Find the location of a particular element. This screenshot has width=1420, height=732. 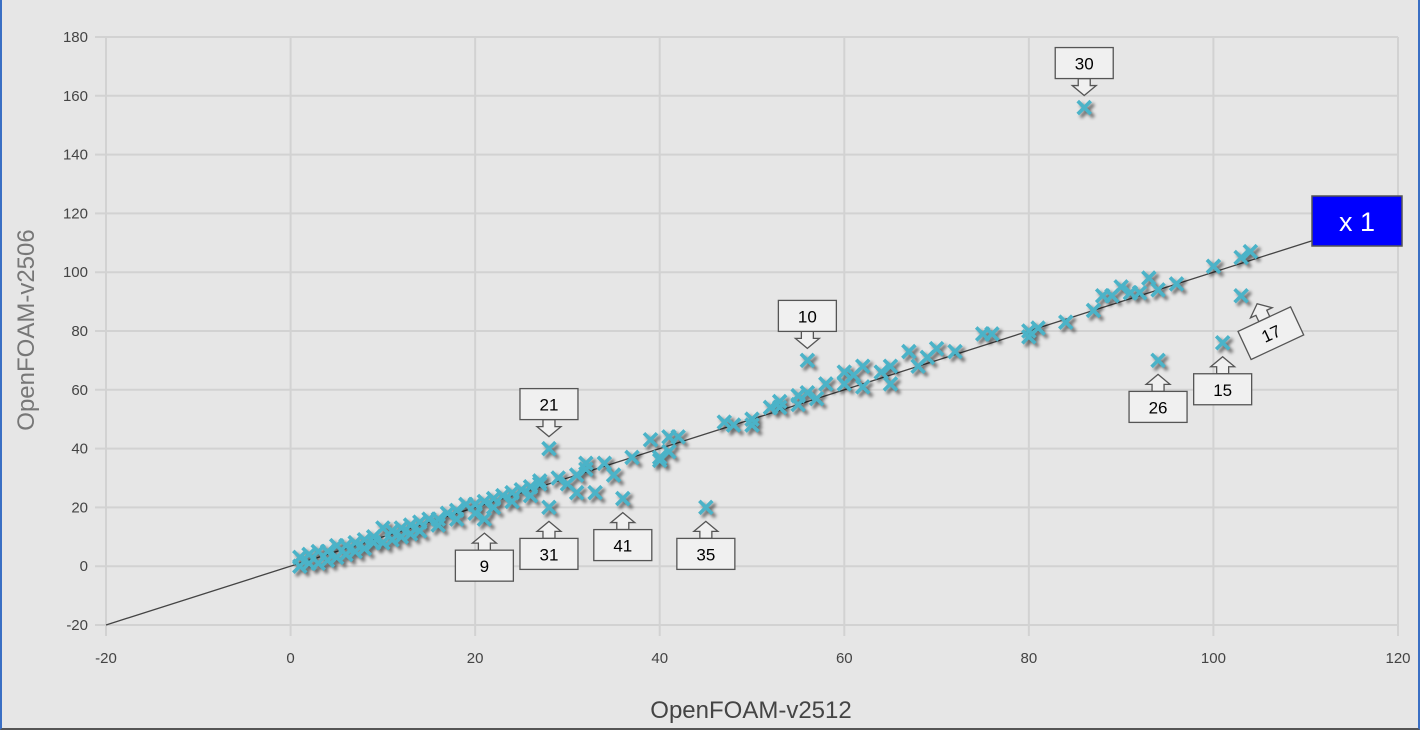

callout-label: 41 is located at coordinates (622, 546).